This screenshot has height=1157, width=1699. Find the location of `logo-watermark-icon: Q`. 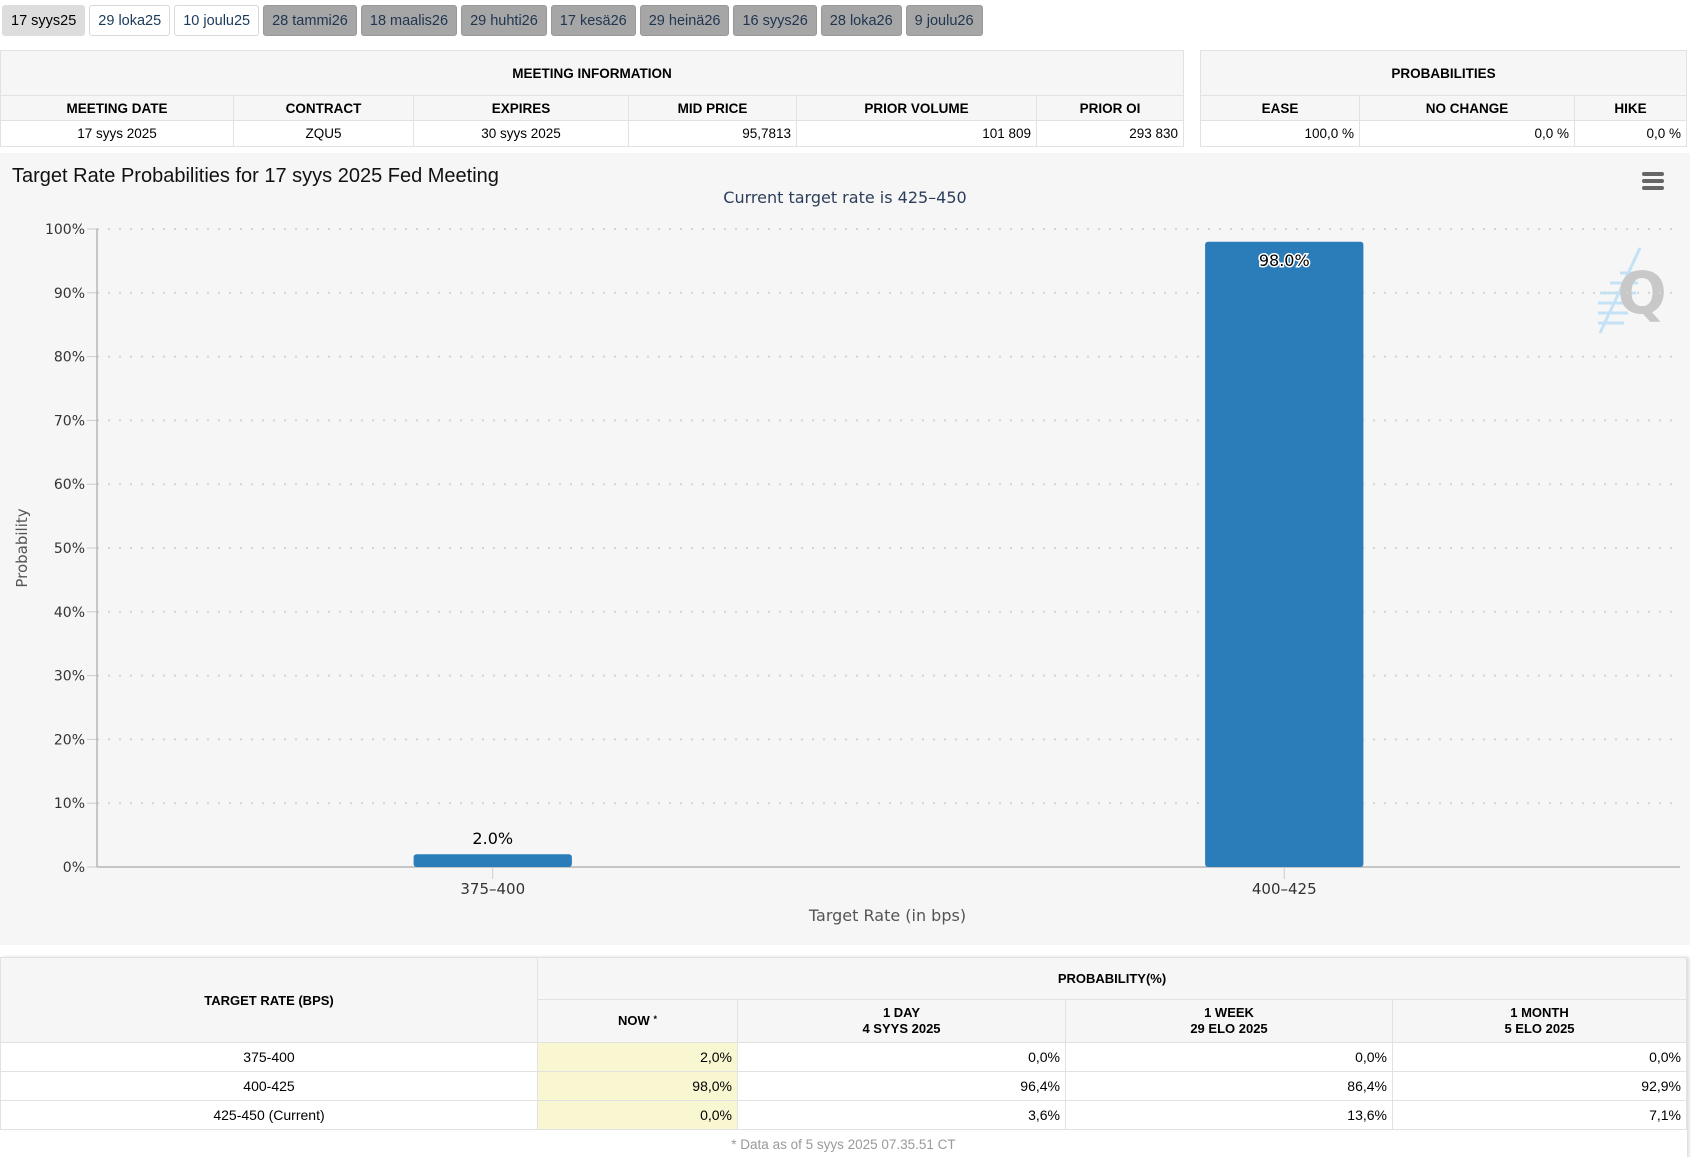

logo-watermark-icon: Q is located at coordinates (1632, 290).